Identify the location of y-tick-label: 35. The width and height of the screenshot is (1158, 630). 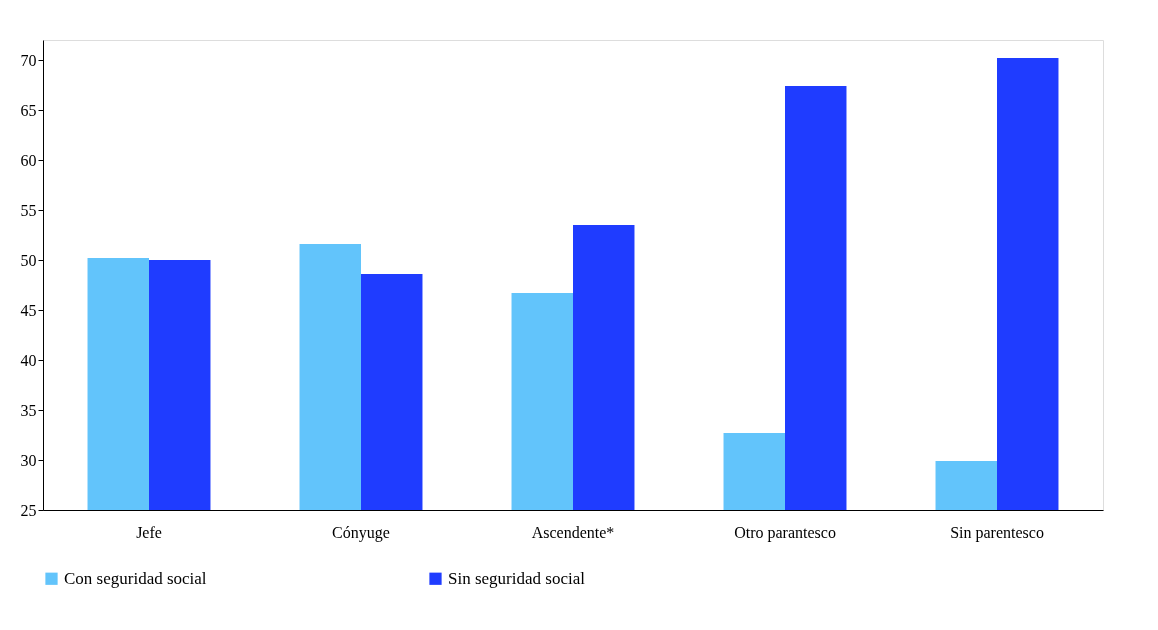
(28, 410).